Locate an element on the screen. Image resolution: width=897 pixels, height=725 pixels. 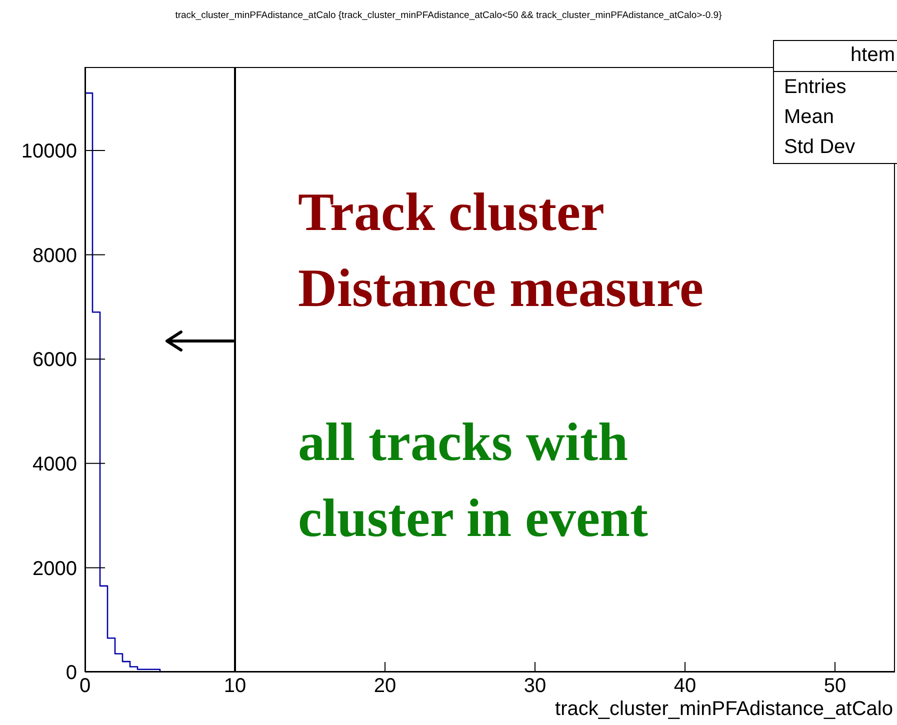
annotation: all tracks with cluster in event is located at coordinates (473, 480).